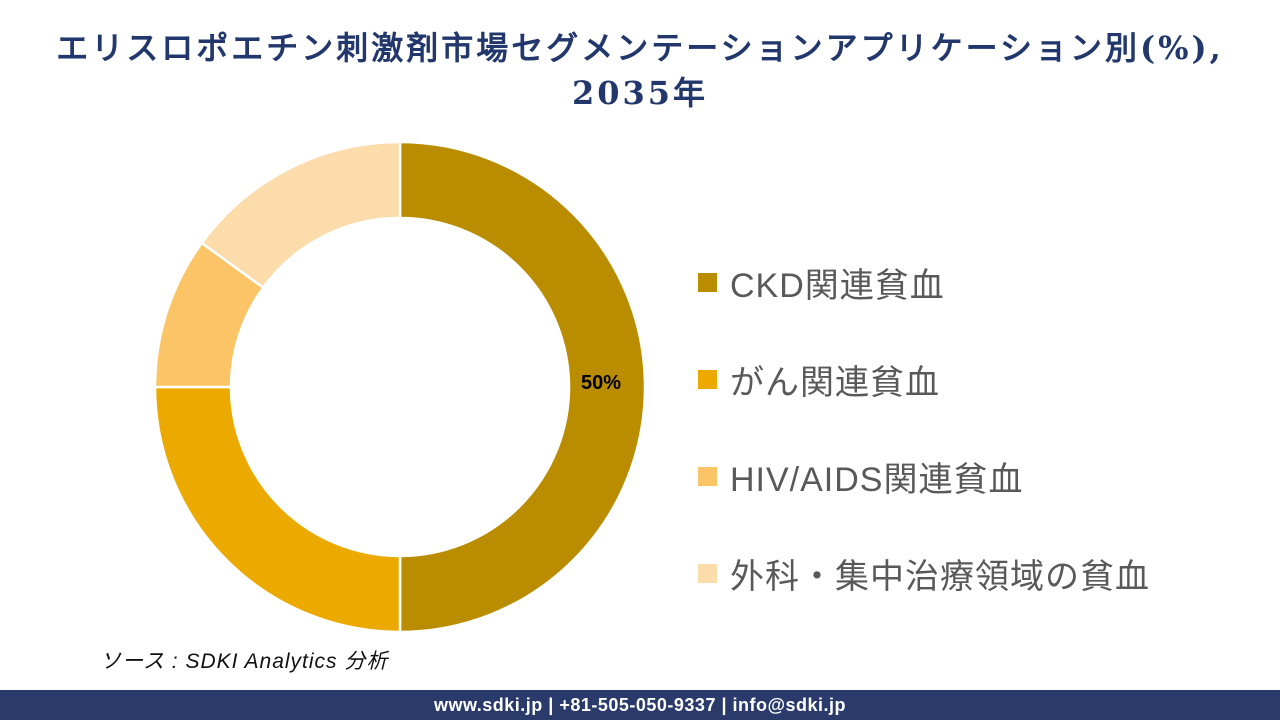 This screenshot has height=720, width=1280. I want to click on legend-swatch-ckd, so click(707, 282).